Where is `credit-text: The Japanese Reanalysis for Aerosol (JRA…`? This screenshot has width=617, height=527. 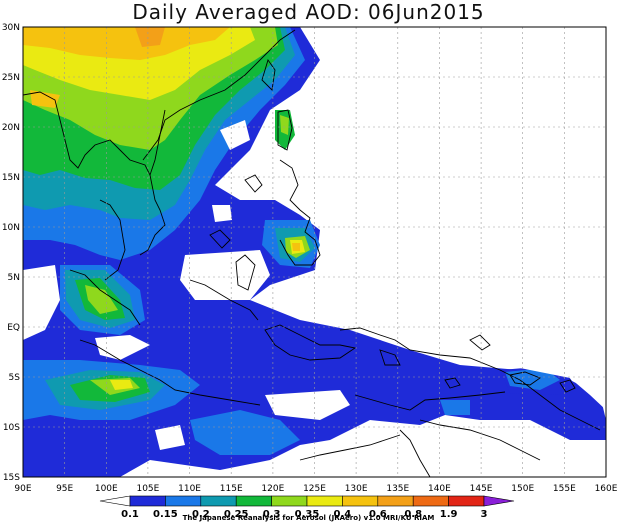 credit-text: The Japanese Reanalysis for Aerosol (JRA… is located at coordinates (308, 518).